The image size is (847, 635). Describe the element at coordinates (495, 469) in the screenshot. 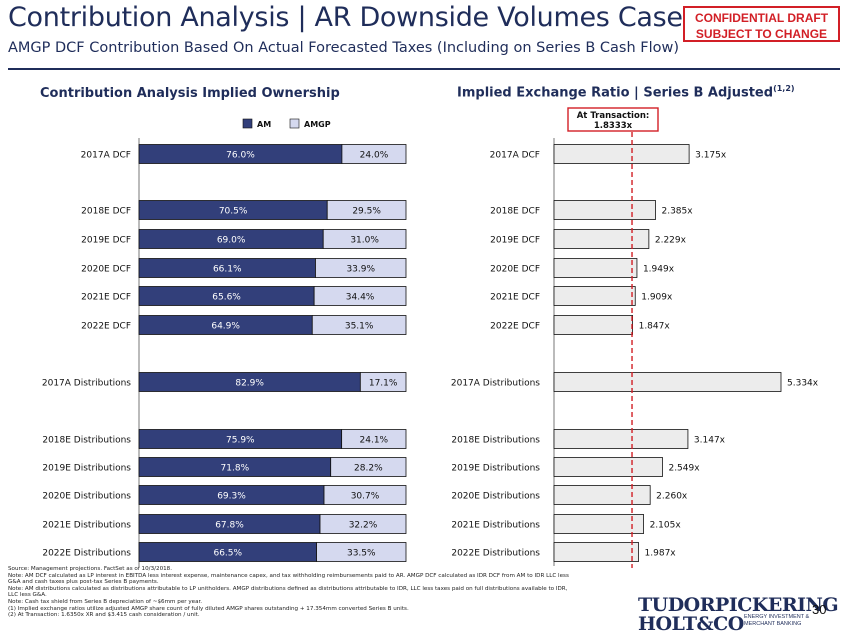

I see `right-category-label: 2019E Distributions` at that location.